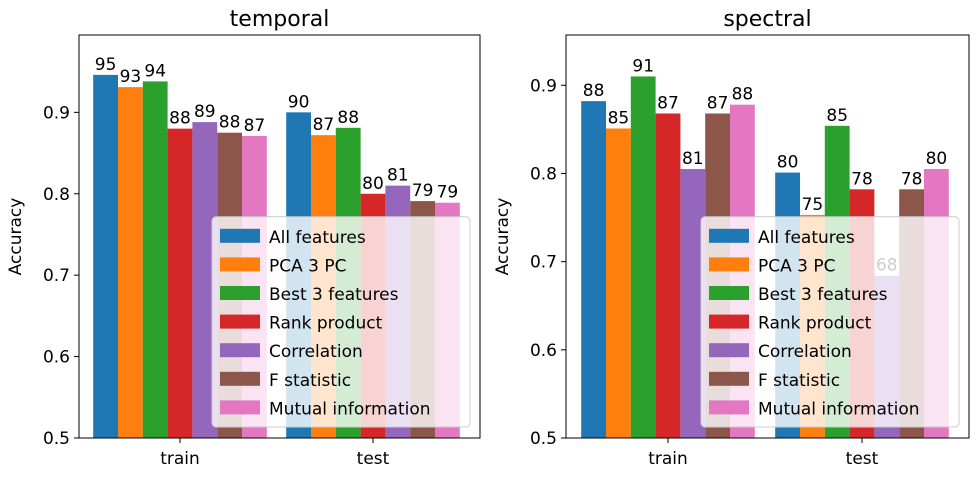  What do you see at coordinates (316, 352) in the screenshot?
I see `legend-label-temporal: Correlation` at bounding box center [316, 352].